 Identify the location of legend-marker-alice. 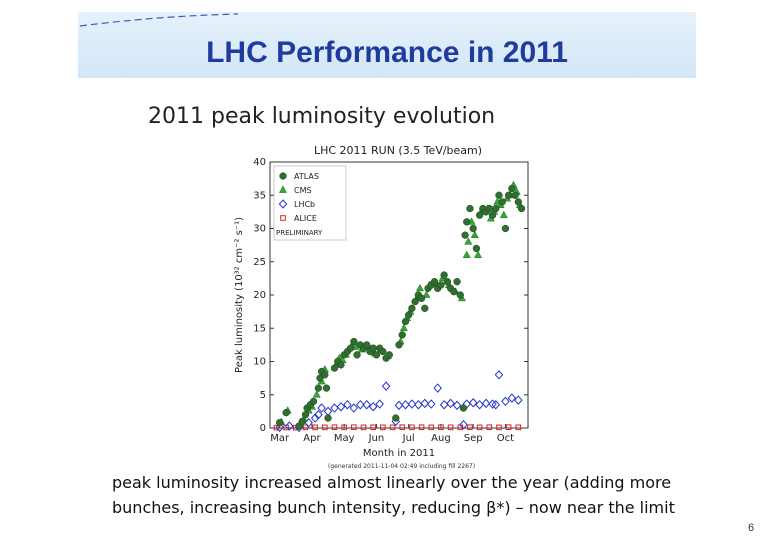
(283, 218).